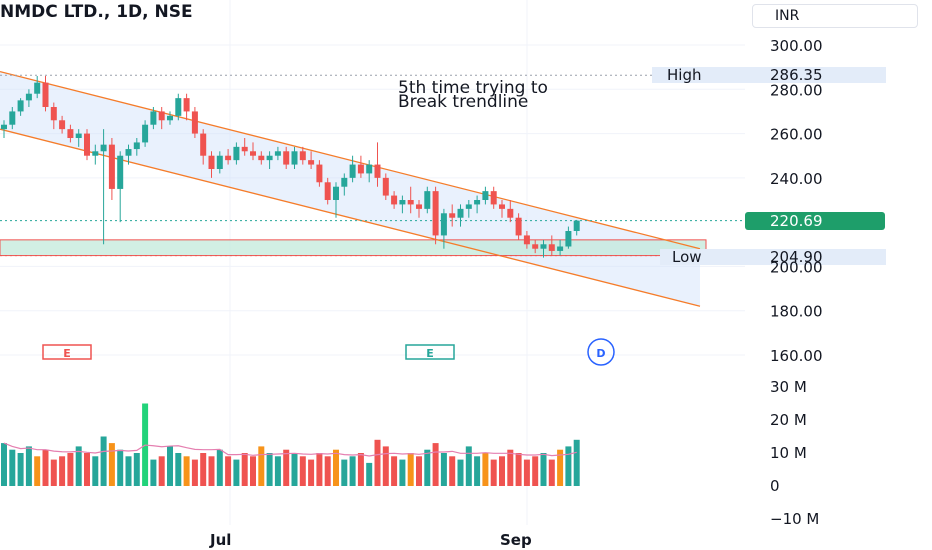 This screenshot has height=550, width=932. I want to click on event-marker: E, so click(67, 352).